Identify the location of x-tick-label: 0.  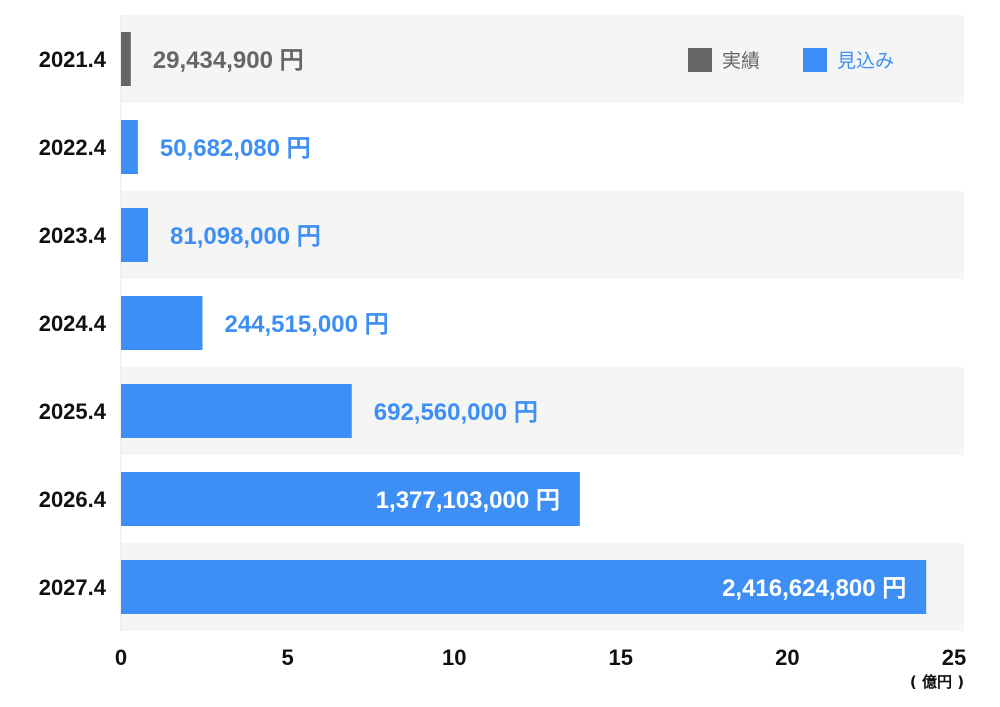
(121, 657).